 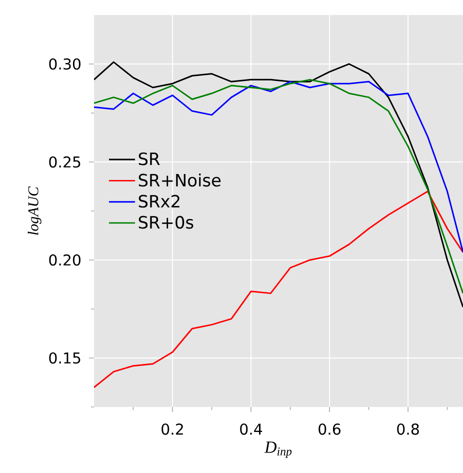 What do you see at coordinates (278, 450) in the screenshot?
I see `x-axis-title: D$_{inp}$` at bounding box center [278, 450].